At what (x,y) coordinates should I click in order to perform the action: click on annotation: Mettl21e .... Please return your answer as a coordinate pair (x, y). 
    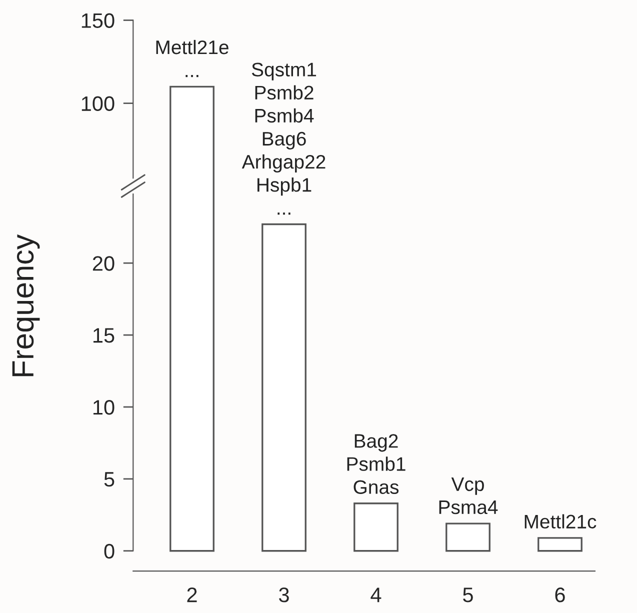
    Looking at the image, I should click on (192, 59).